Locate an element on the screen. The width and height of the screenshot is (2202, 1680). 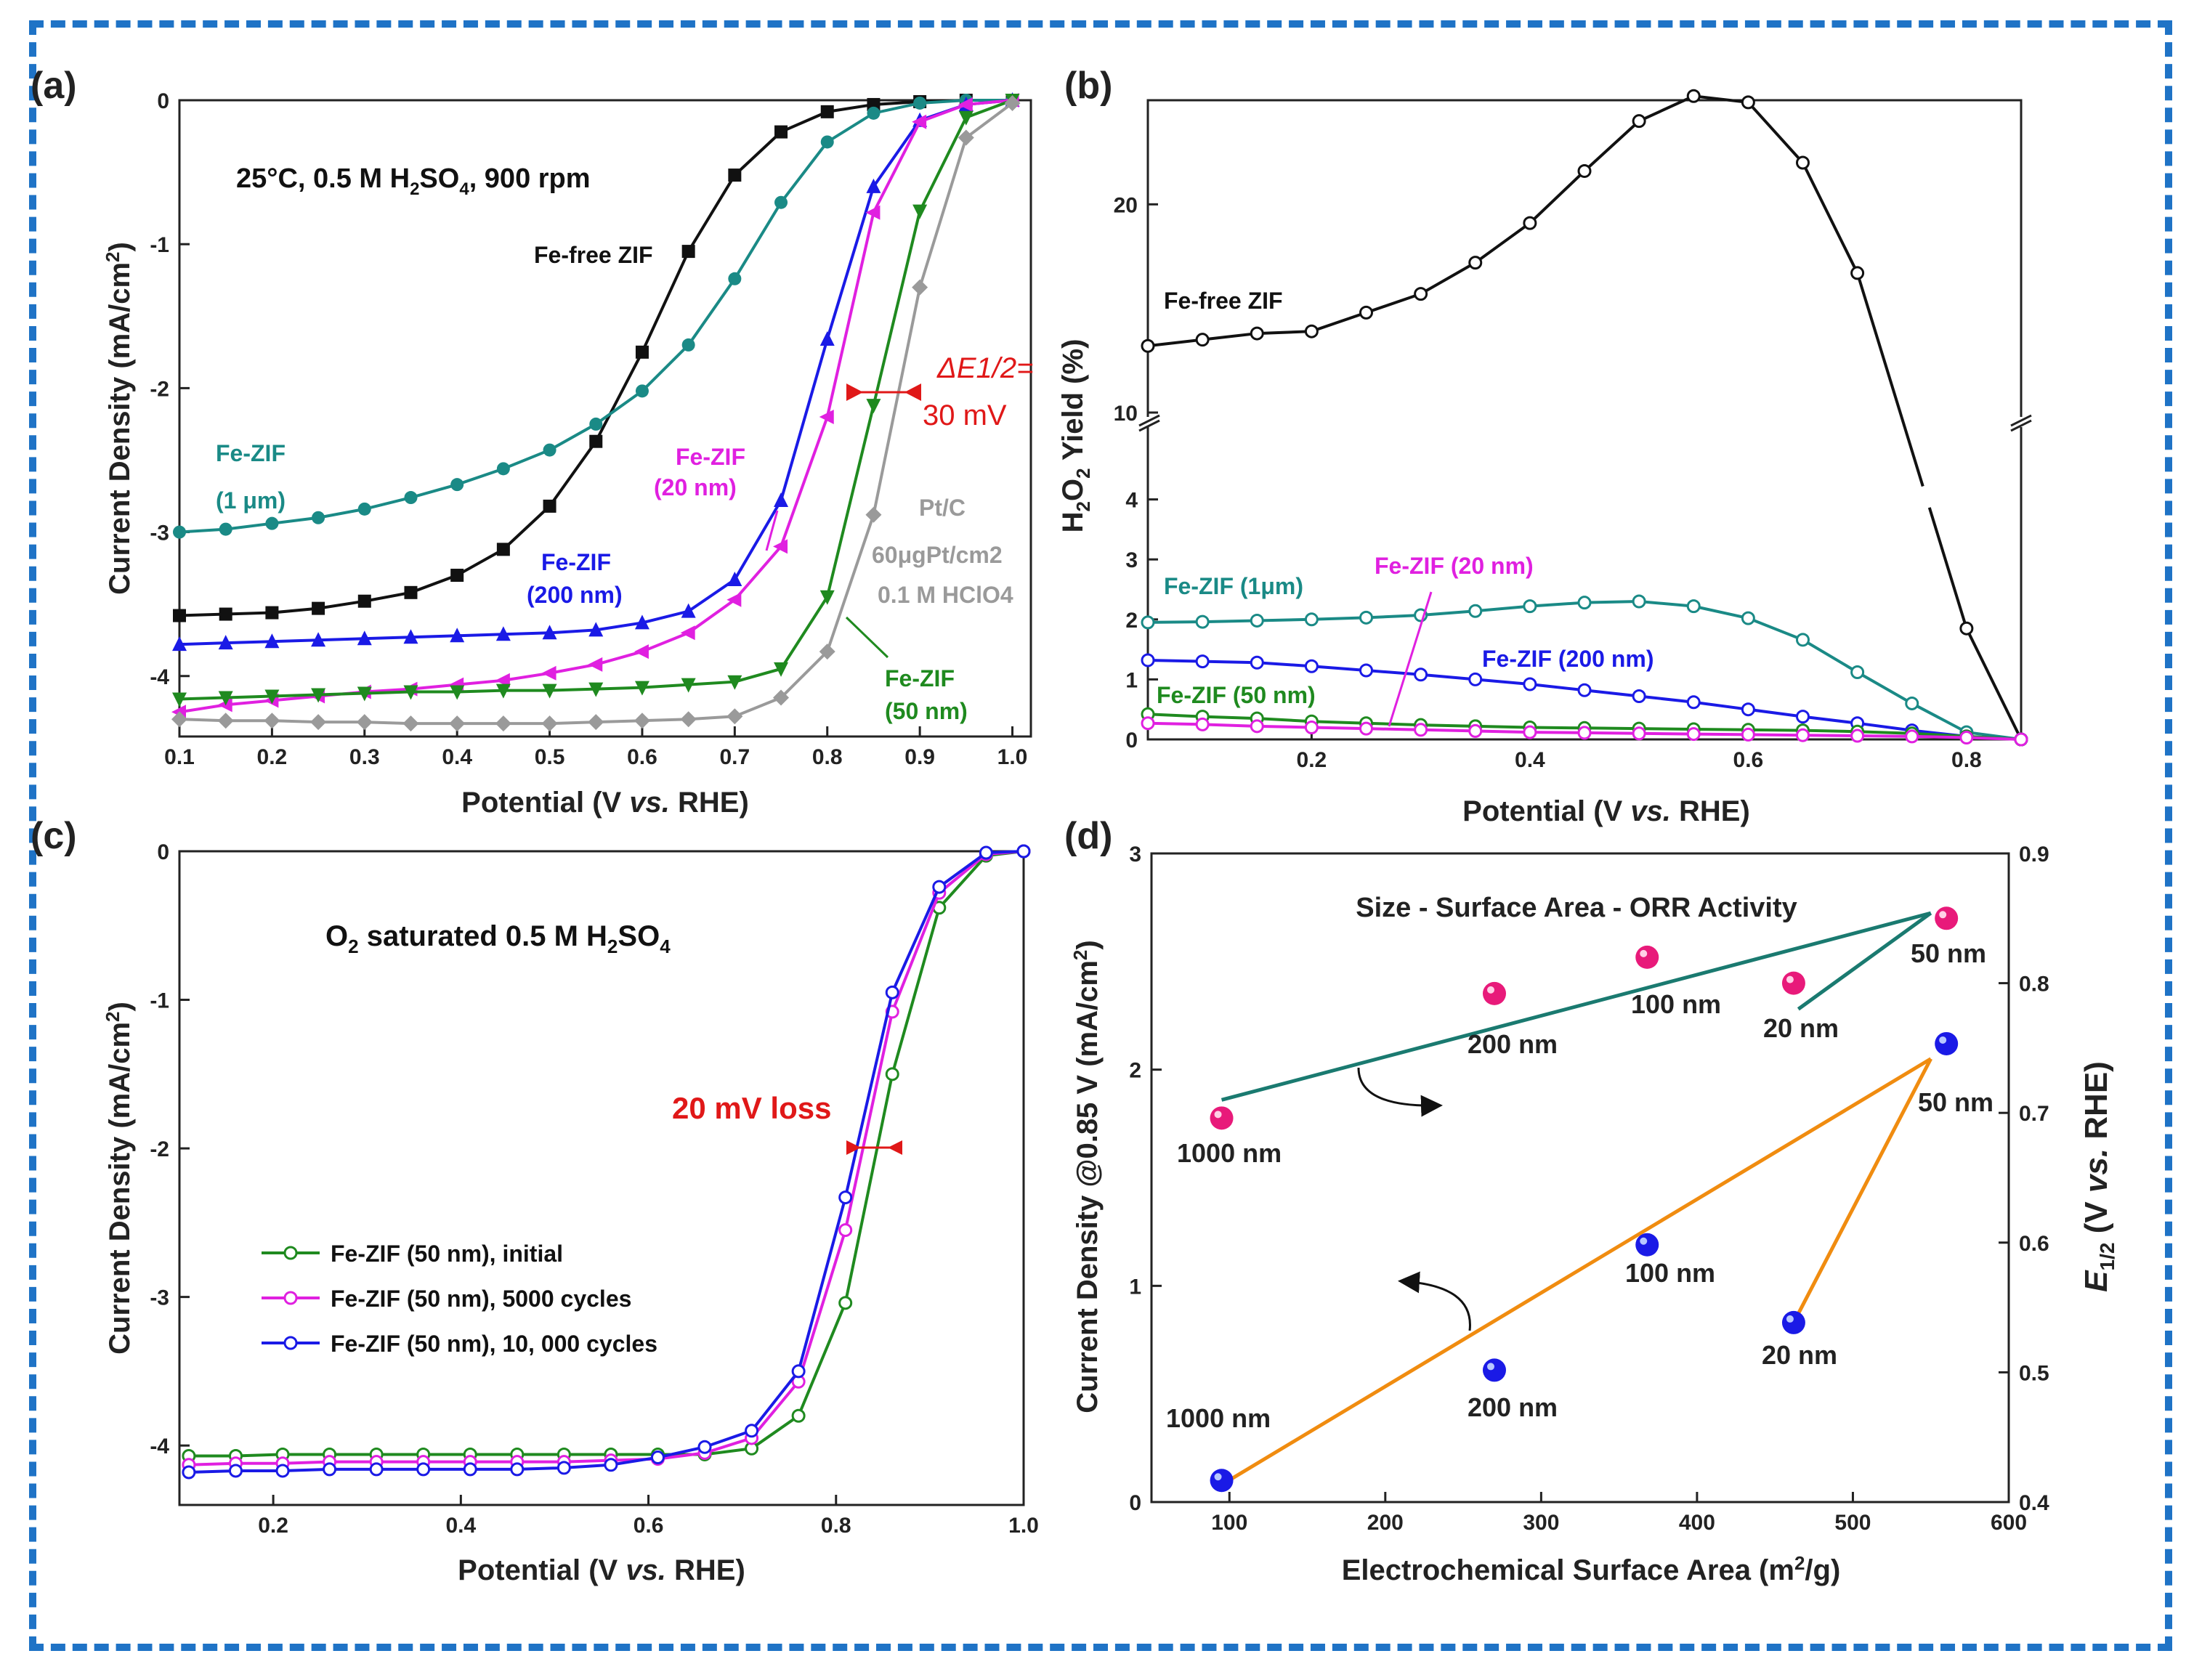
panel-b-xlabel: Potential (V vs. RHE) is located at coordinates (1606, 811).